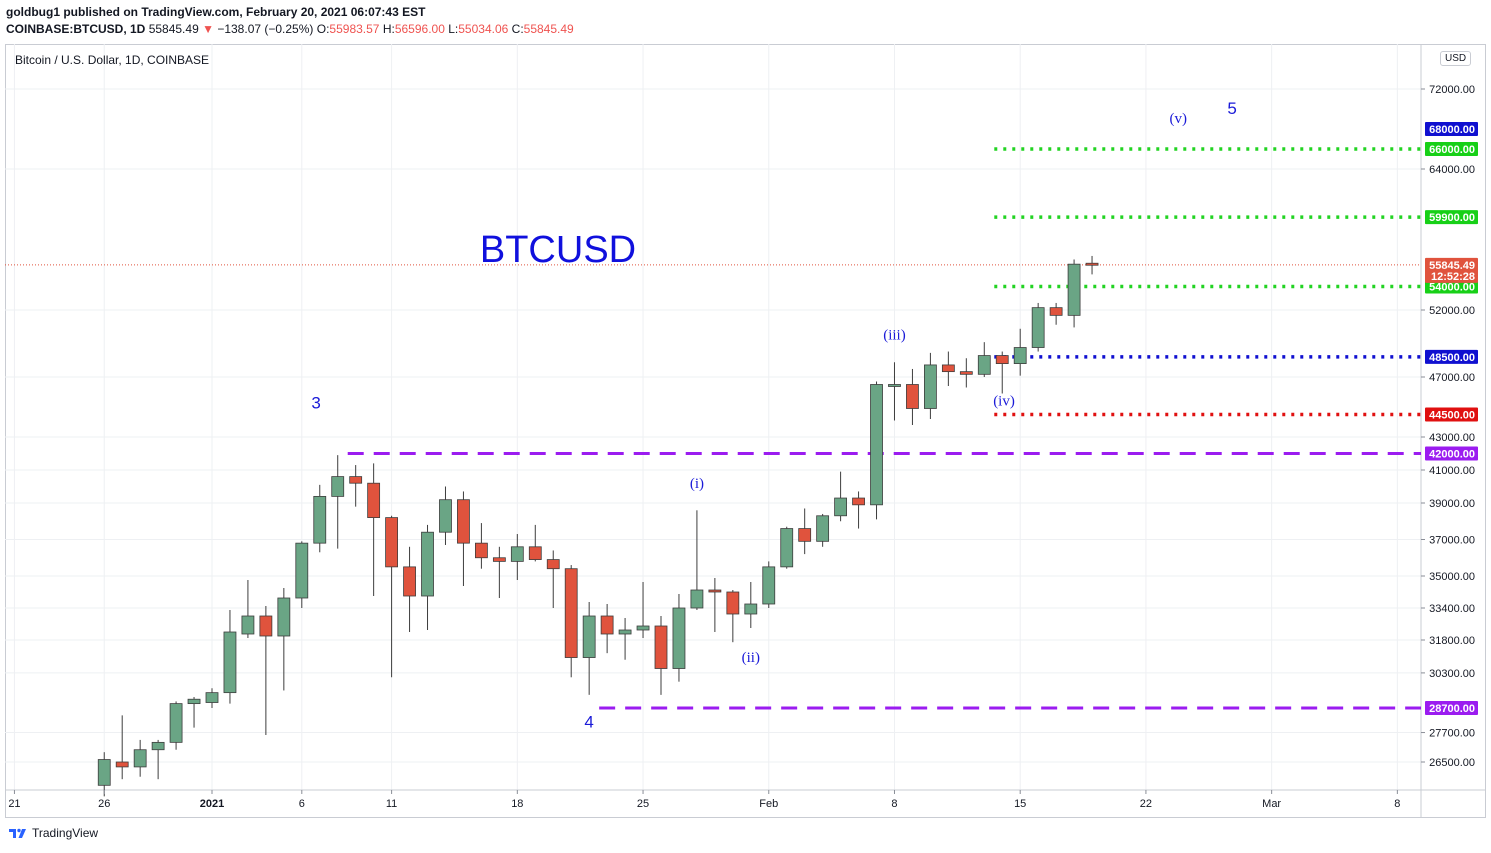 Image resolution: width=1491 pixels, height=853 pixels. Describe the element at coordinates (1452, 378) in the screenshot. I see `y-tick-label: 47000.00` at that location.